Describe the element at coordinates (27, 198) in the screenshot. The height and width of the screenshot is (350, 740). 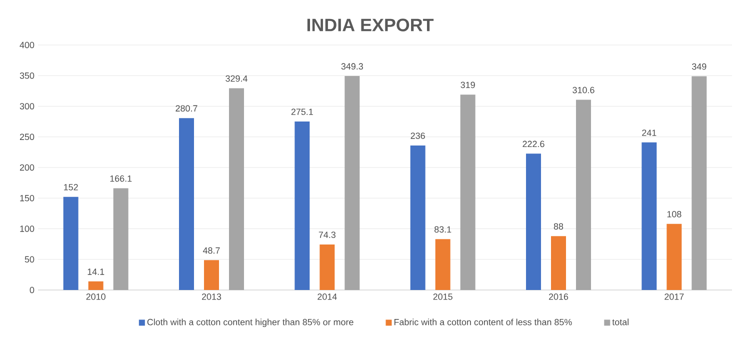
I see `y-tick-label: 150` at that location.